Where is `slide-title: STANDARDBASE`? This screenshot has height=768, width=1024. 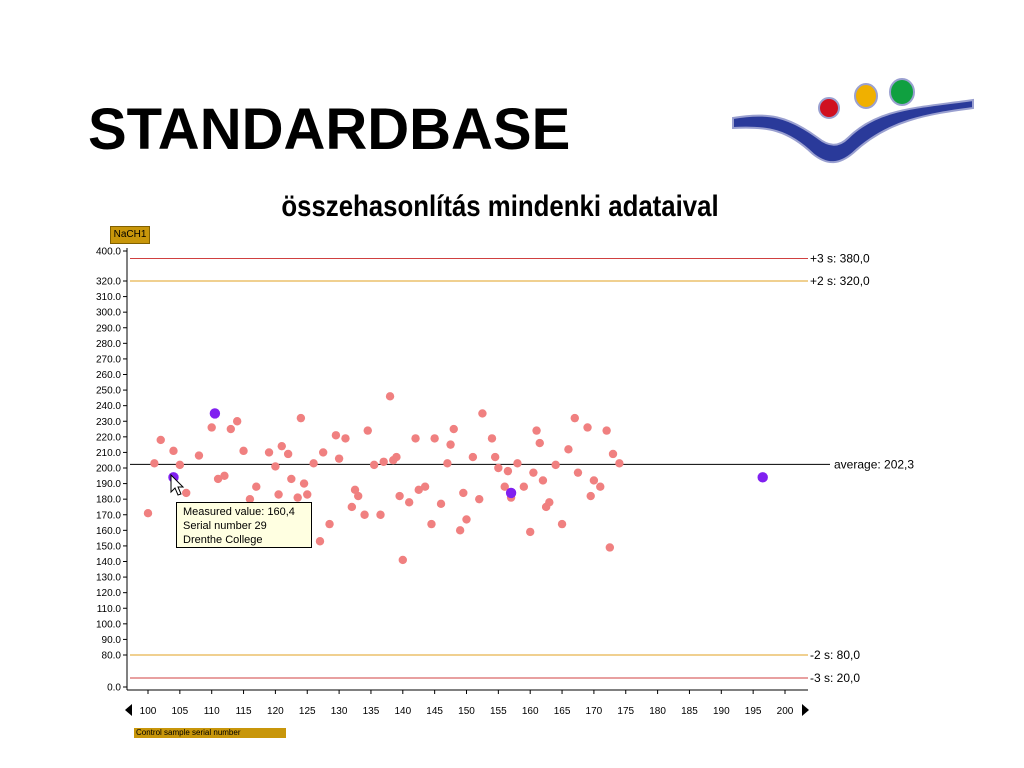
slide-title: STANDARDBASE is located at coordinates (329, 129).